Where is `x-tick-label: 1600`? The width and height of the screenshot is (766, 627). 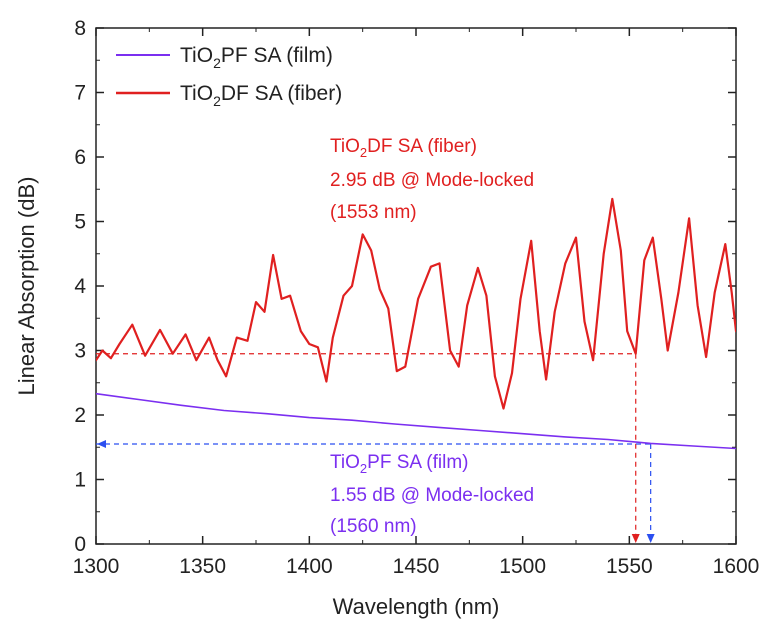 x-tick-label: 1600 is located at coordinates (736, 566).